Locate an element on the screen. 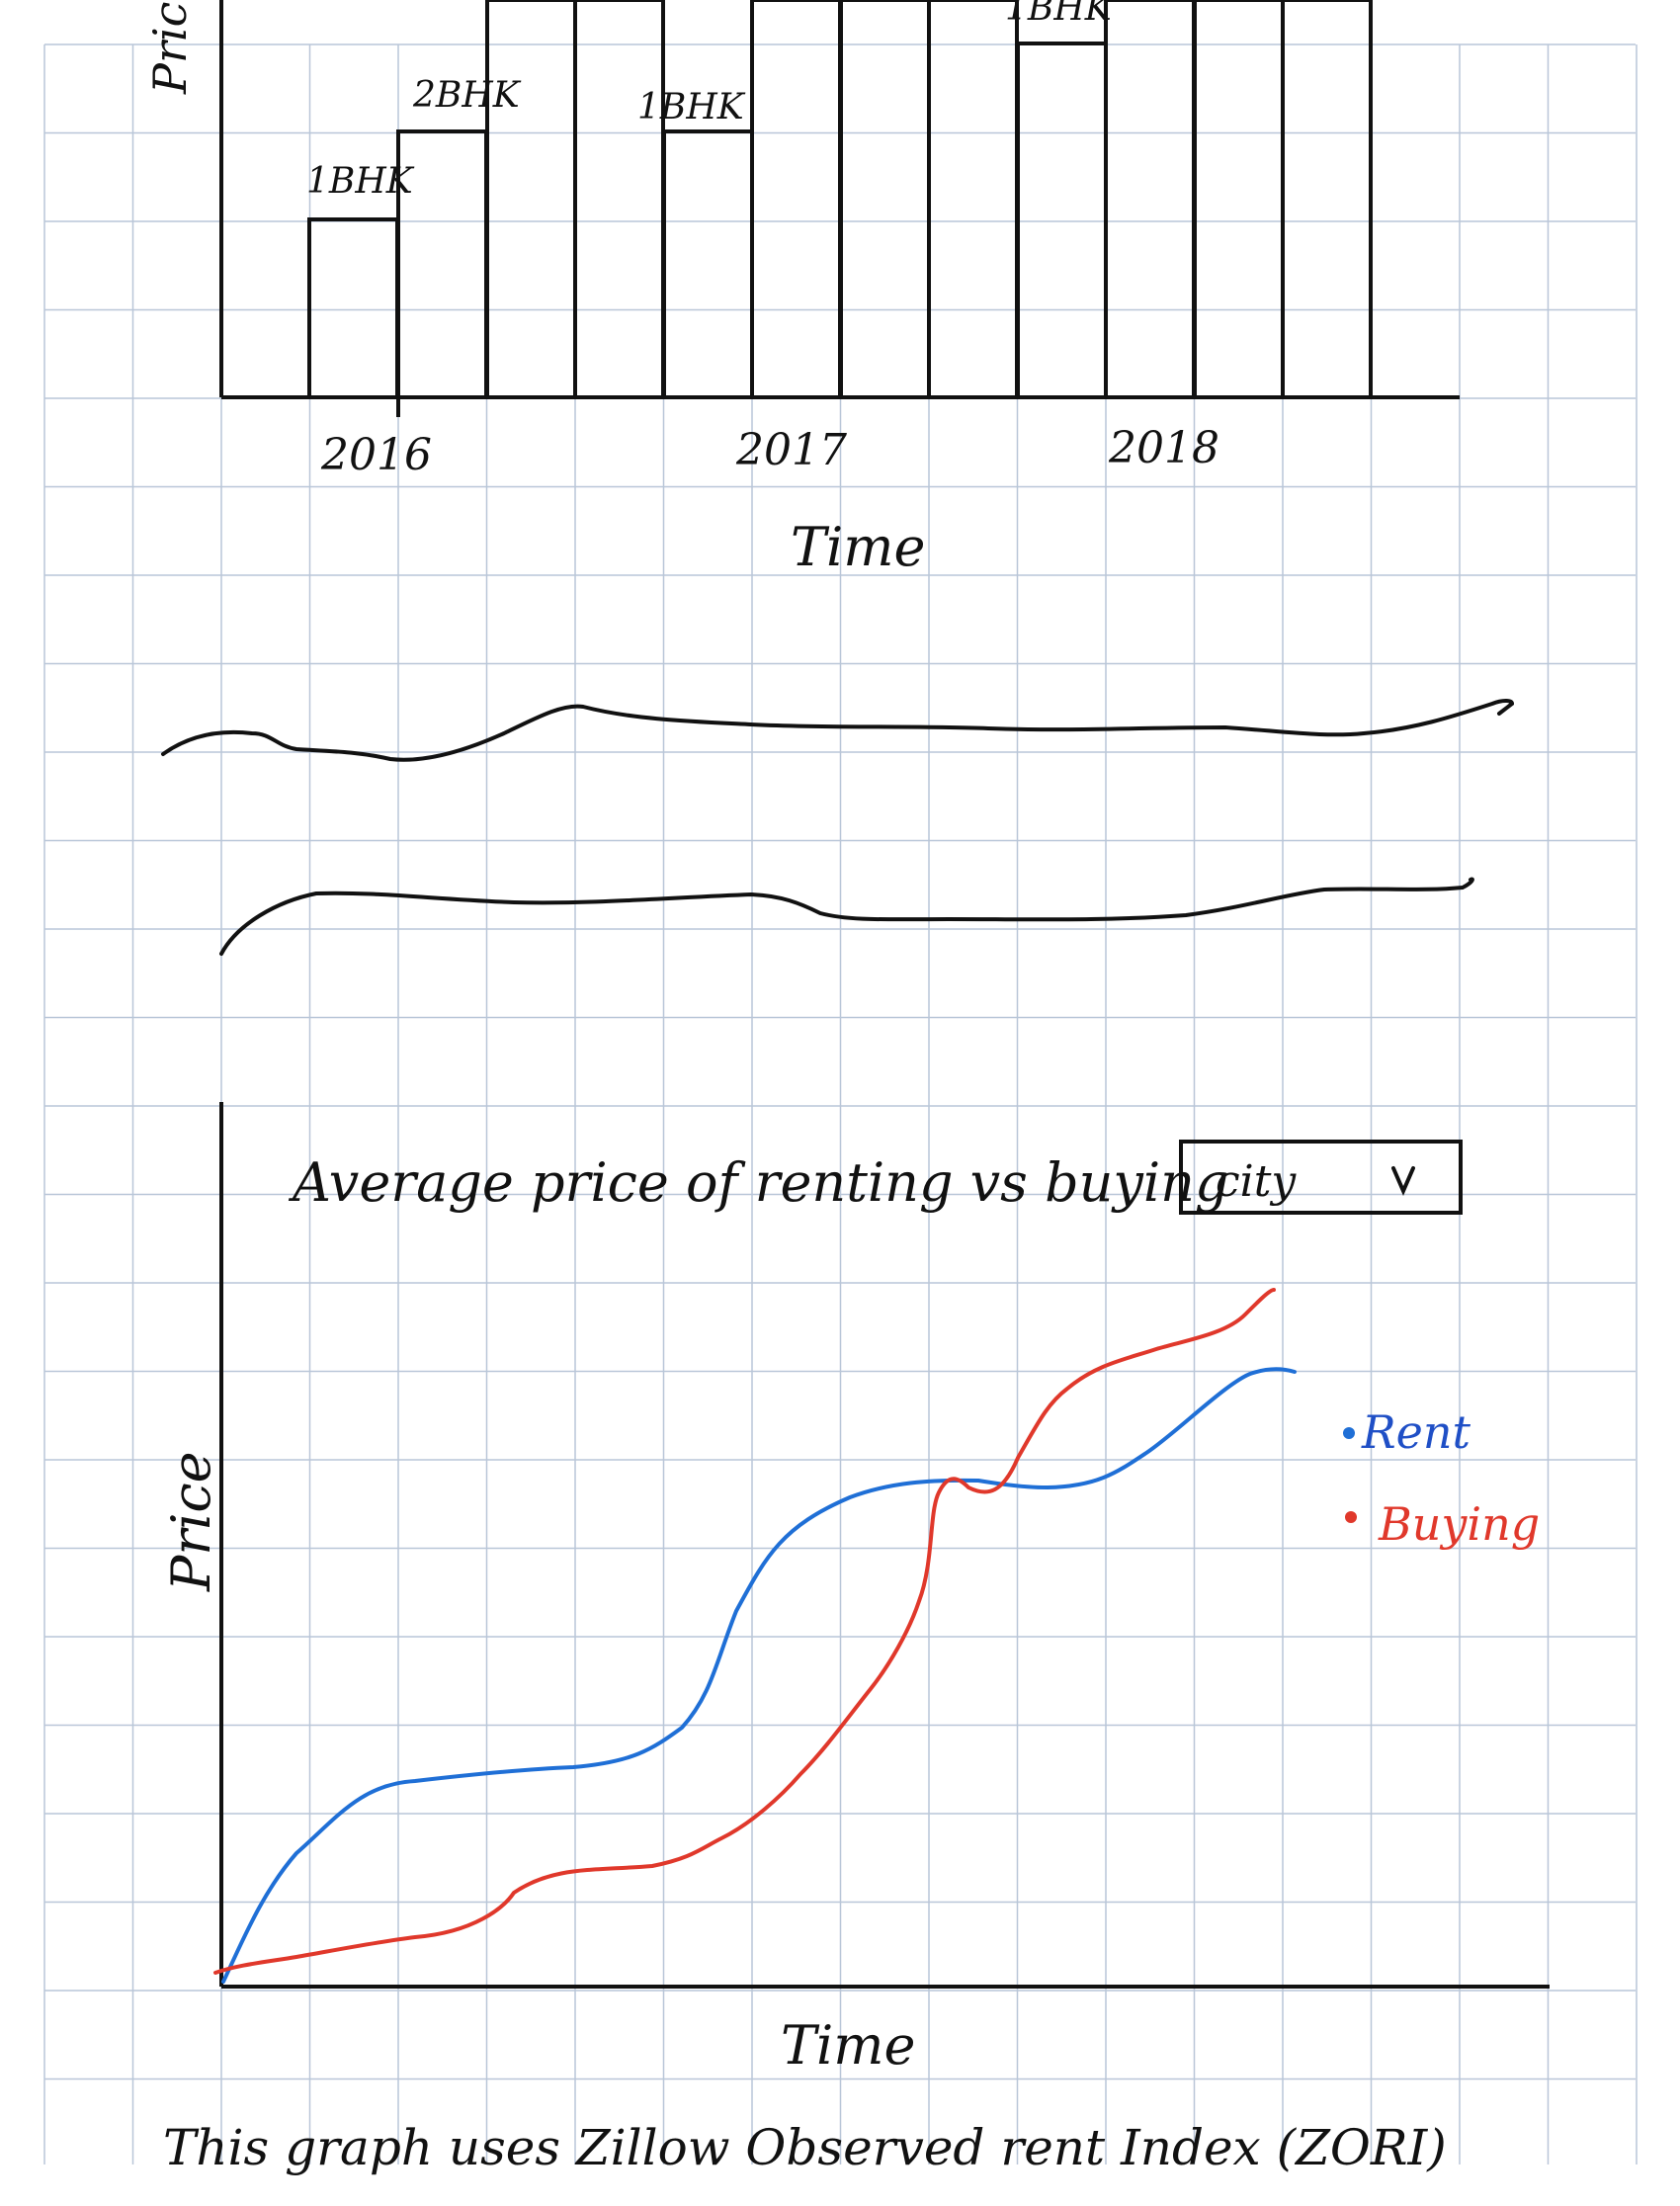  legend-dot-rent is located at coordinates (1349, 1433).